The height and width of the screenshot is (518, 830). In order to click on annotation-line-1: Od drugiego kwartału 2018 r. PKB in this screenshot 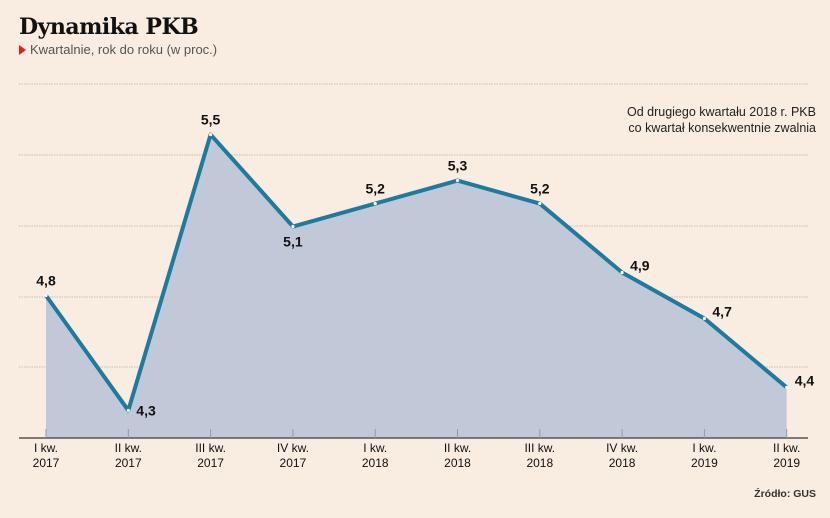, I will do `click(721, 112)`.